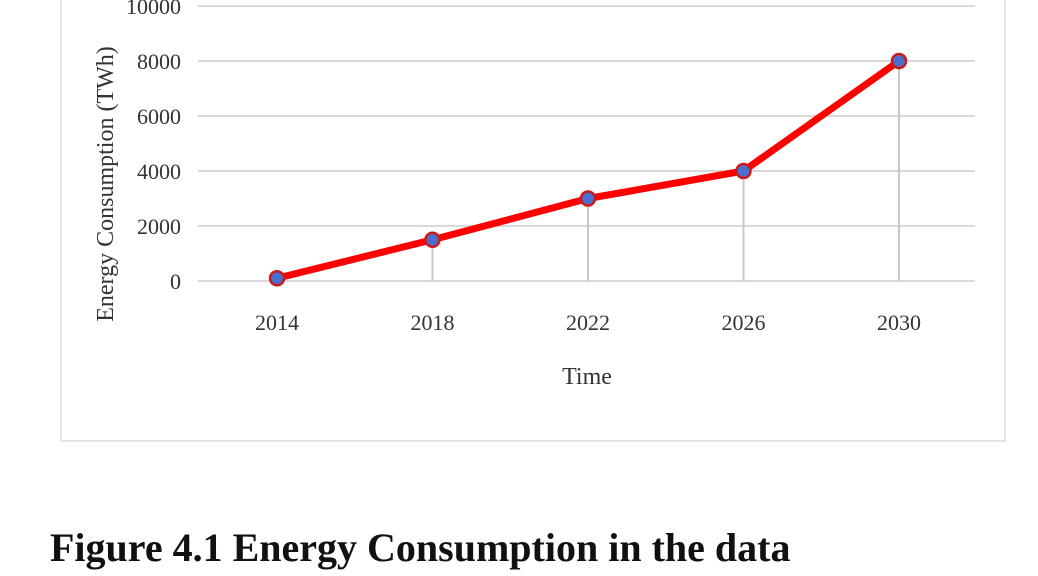 This screenshot has width=1038, height=576. I want to click on y-tick-label: 2000, so click(159, 226).